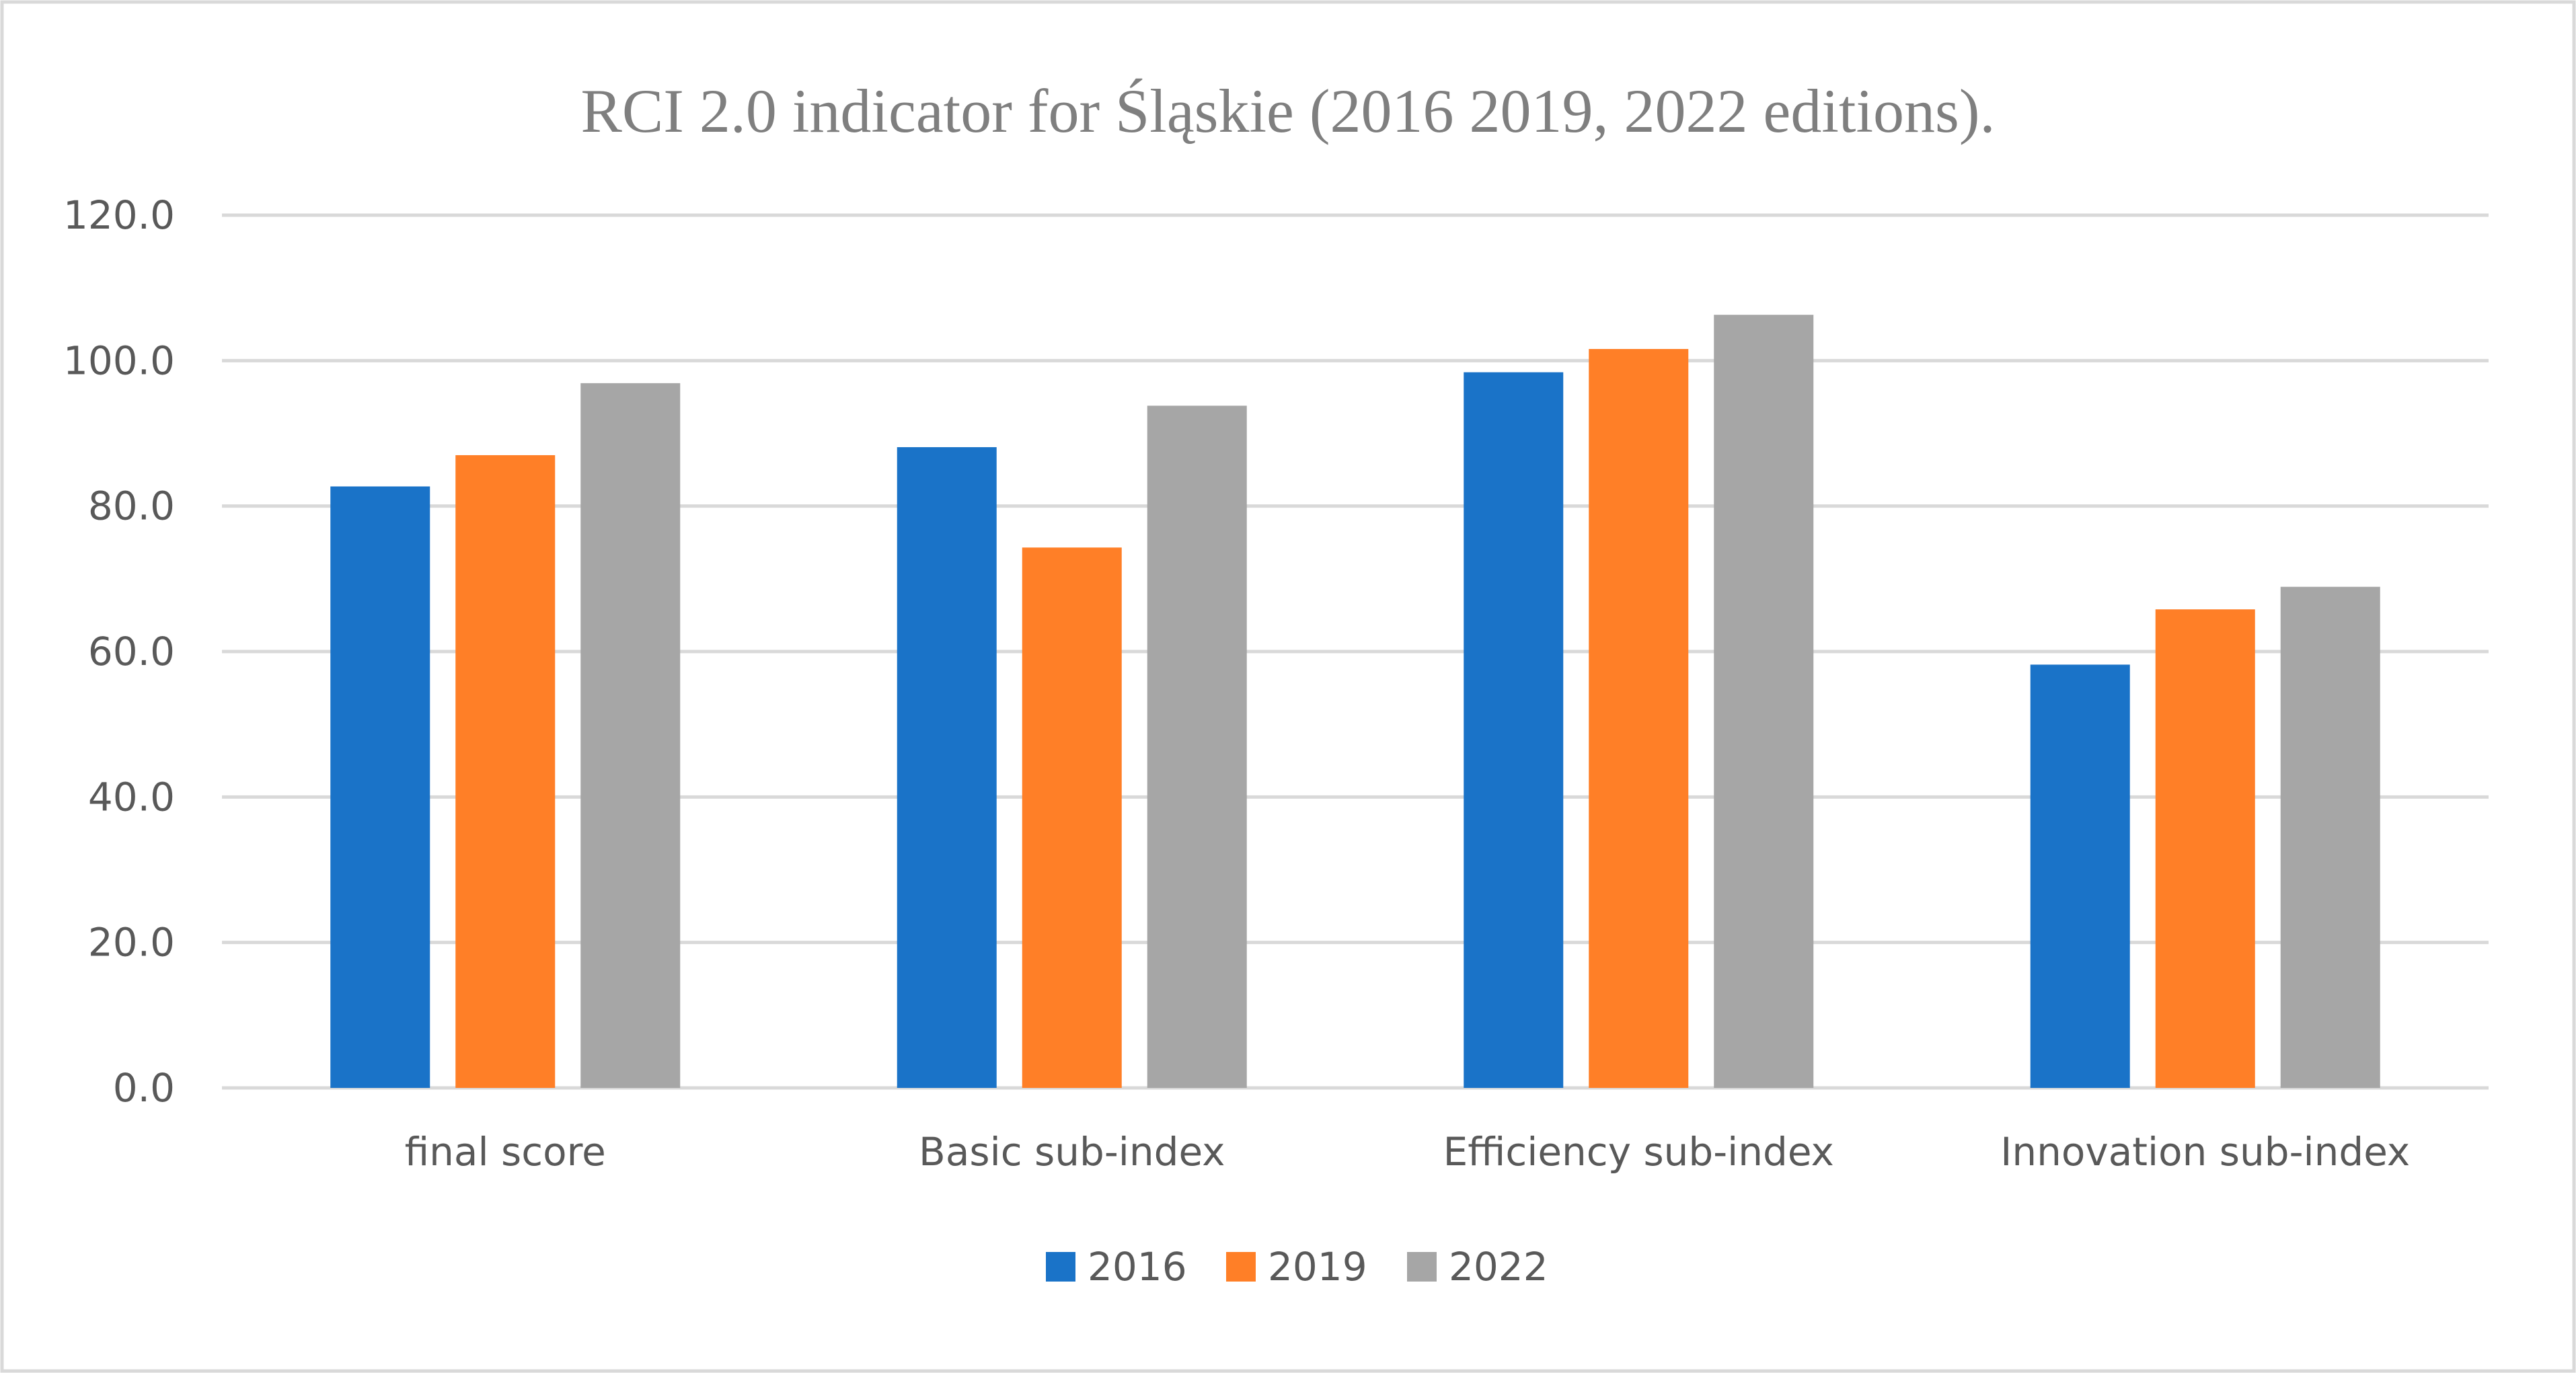 The image size is (2576, 1373). I want to click on x-category-label: Basic sub-index, so click(1072, 1152).